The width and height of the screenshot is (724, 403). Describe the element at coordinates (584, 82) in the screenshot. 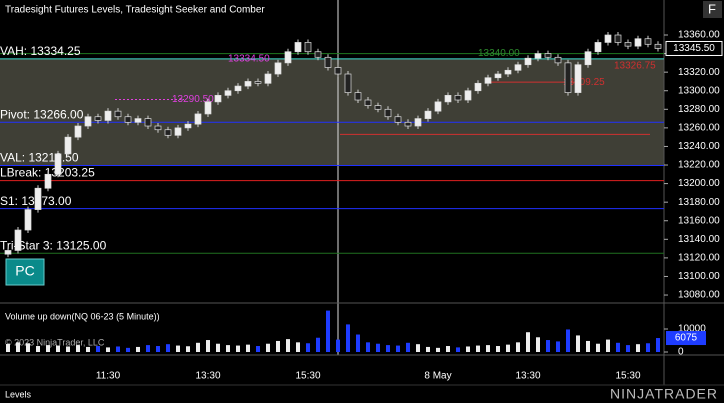

I see `annotation-label: 13309.25` at that location.